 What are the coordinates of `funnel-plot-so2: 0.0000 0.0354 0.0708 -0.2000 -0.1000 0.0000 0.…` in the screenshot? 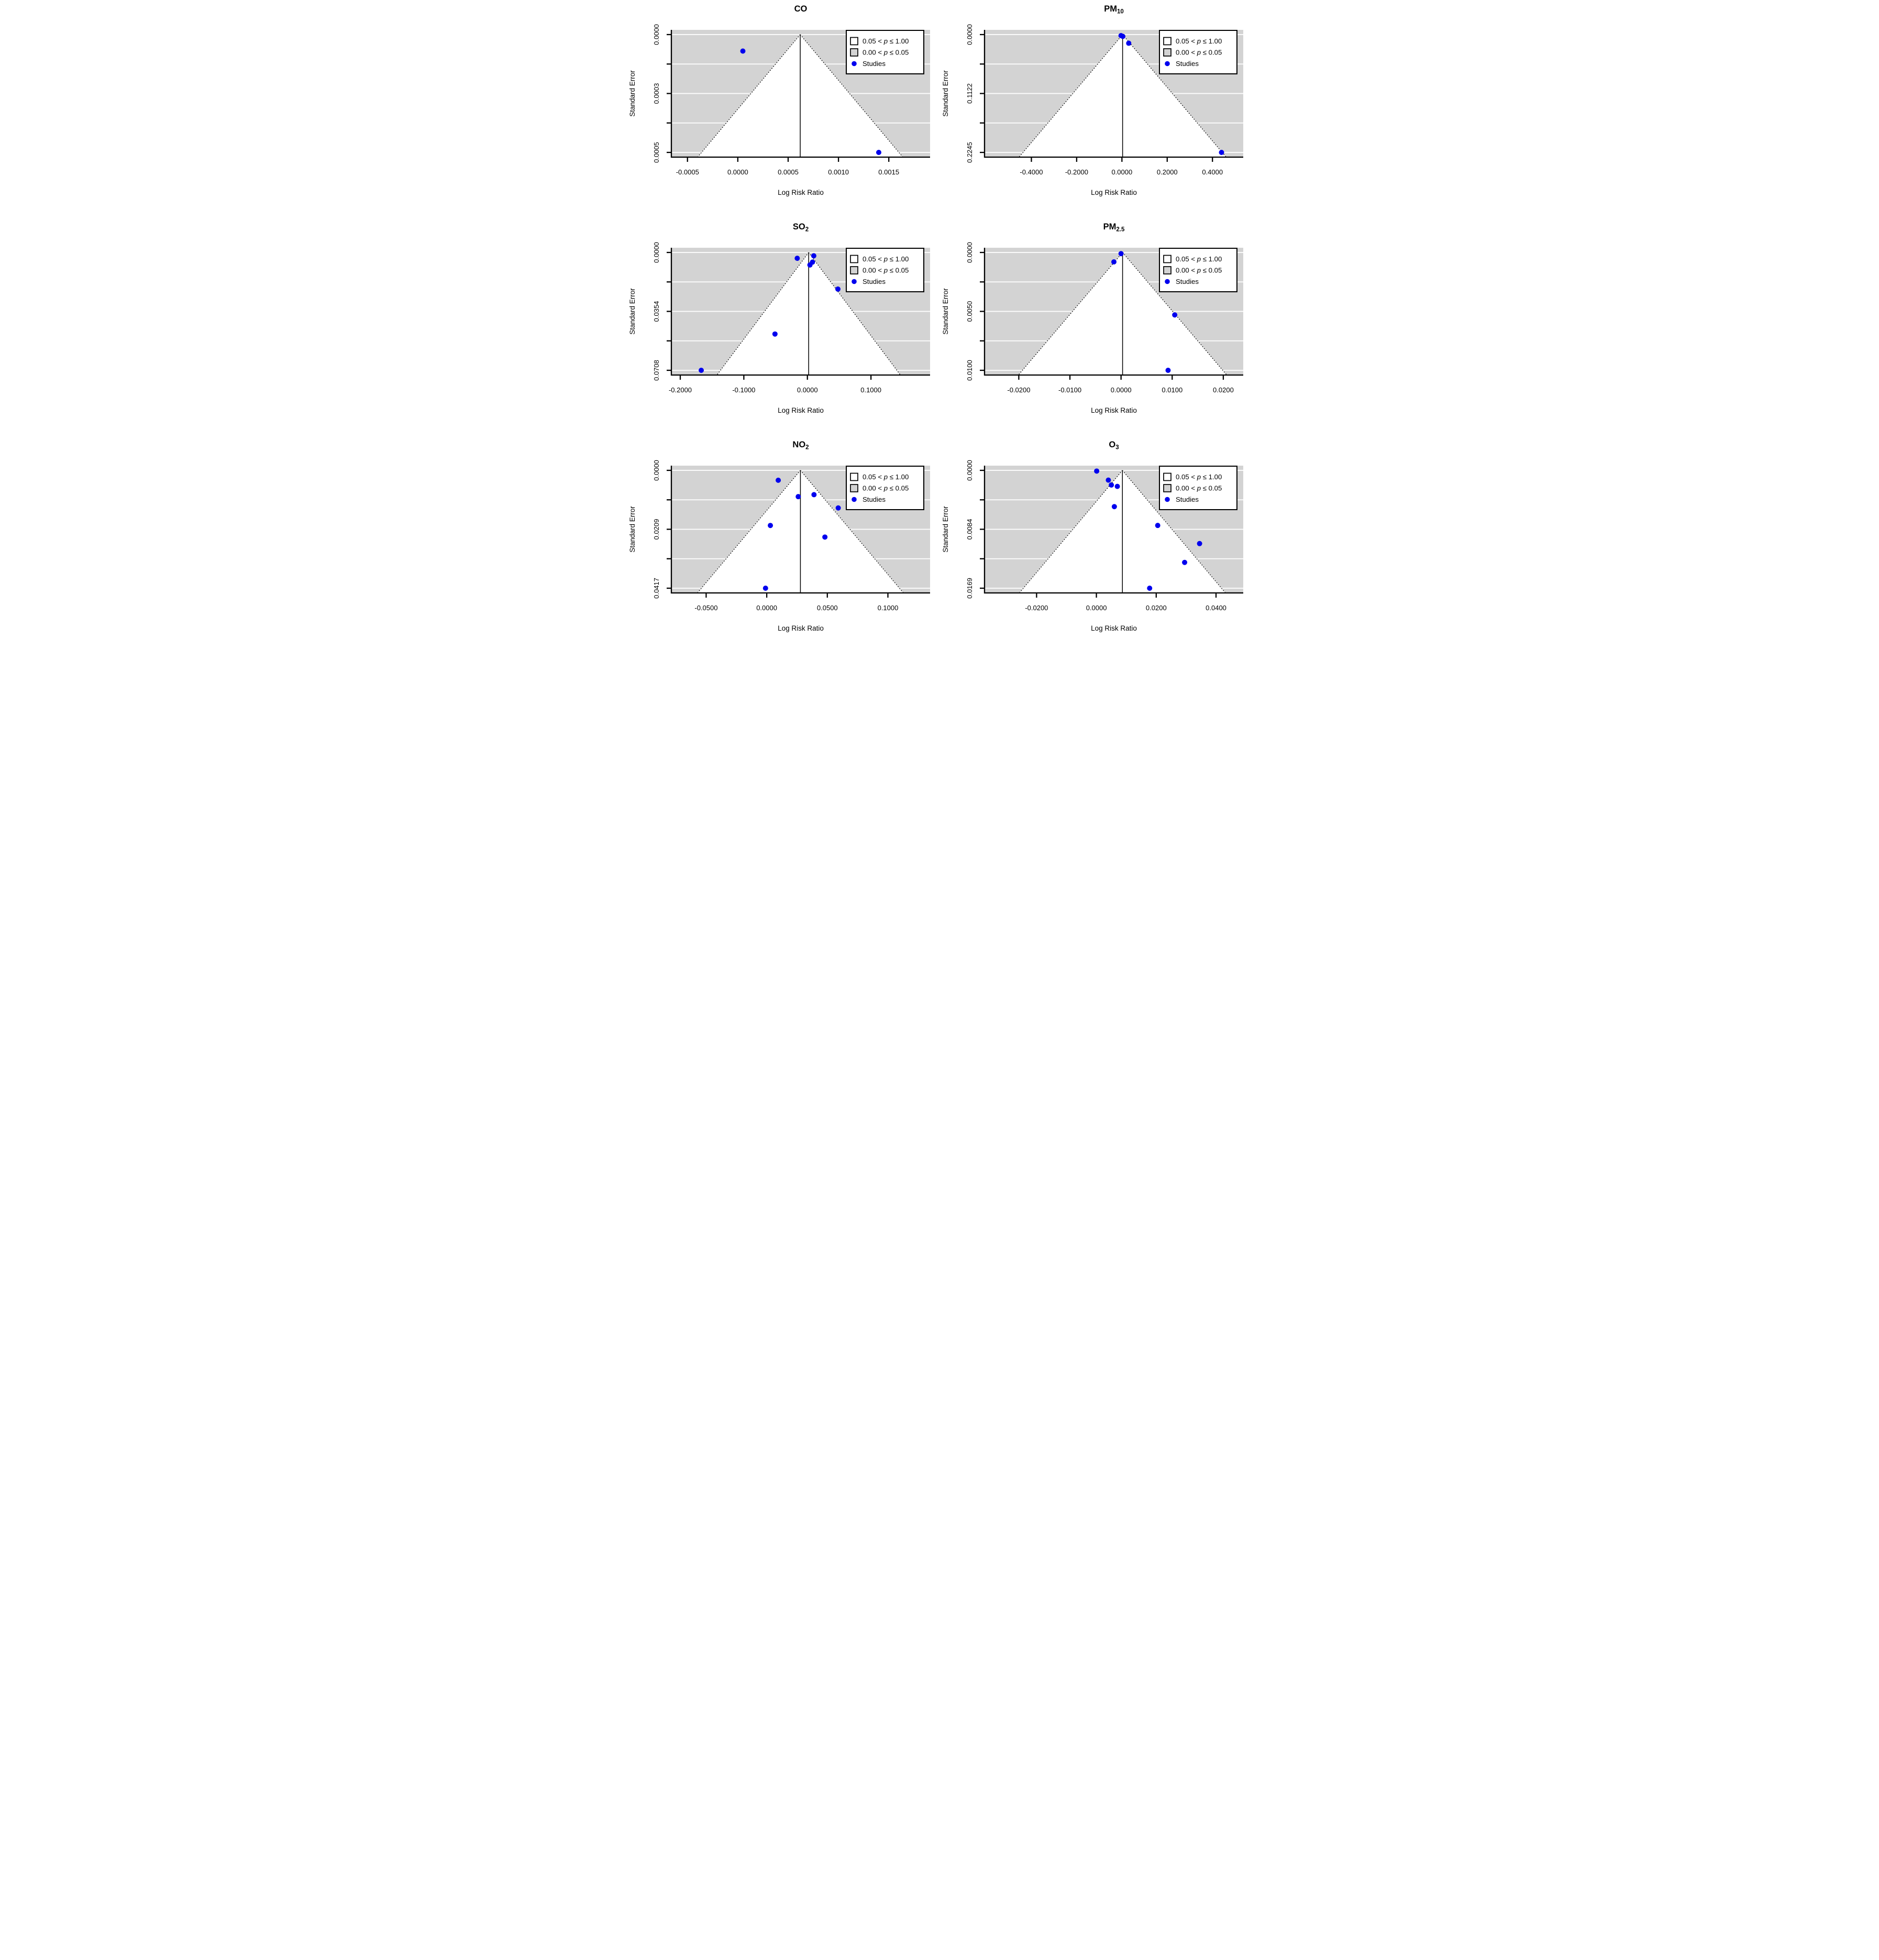 It's located at (779, 318).